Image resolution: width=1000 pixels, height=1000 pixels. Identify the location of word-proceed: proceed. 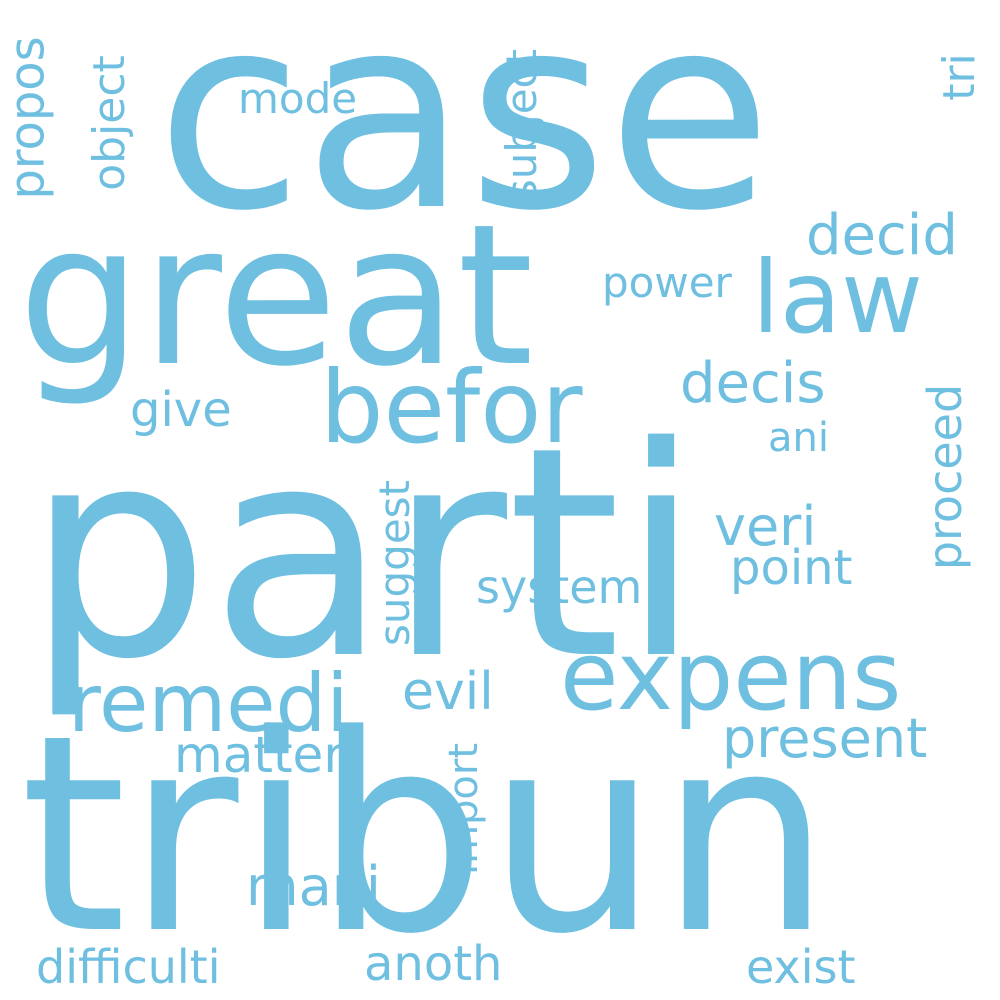
(945, 477).